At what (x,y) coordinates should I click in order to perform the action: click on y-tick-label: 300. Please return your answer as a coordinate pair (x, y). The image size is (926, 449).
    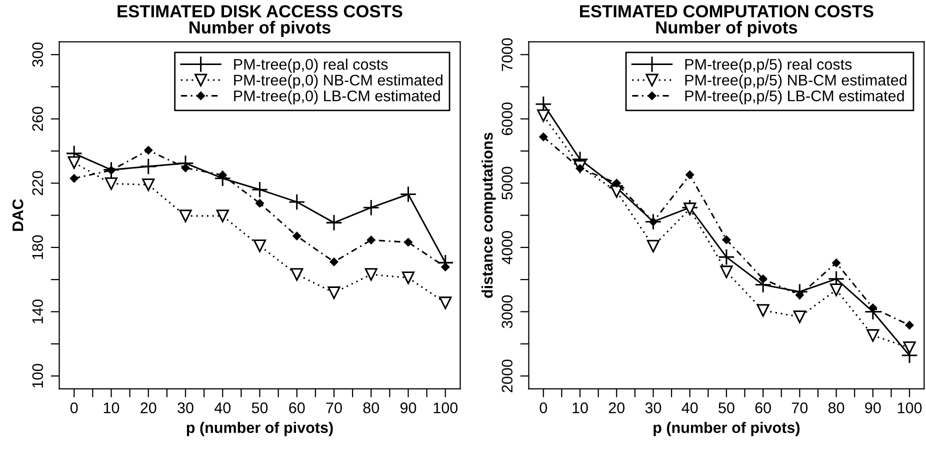
    Looking at the image, I should click on (38, 54).